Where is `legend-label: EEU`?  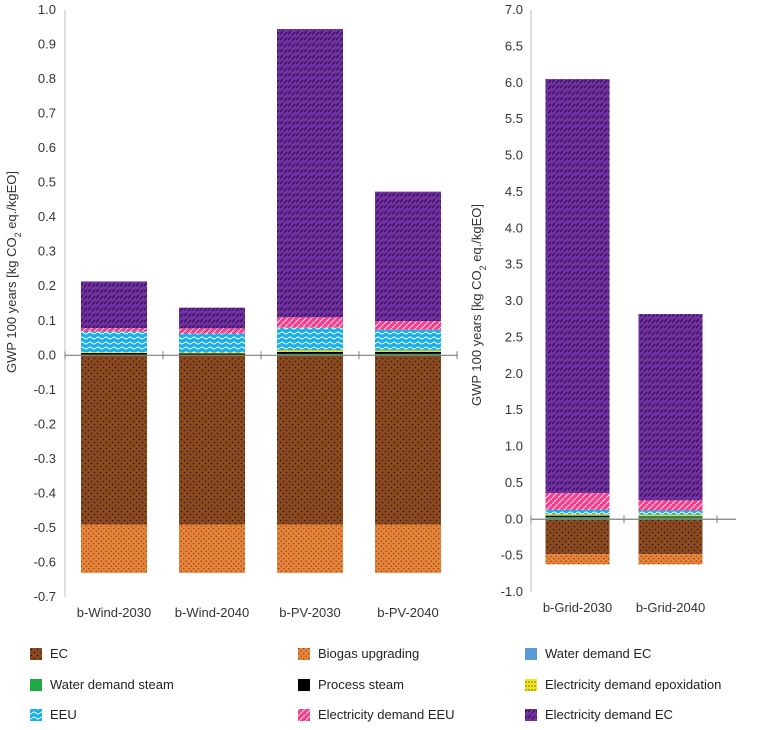 legend-label: EEU is located at coordinates (63, 714).